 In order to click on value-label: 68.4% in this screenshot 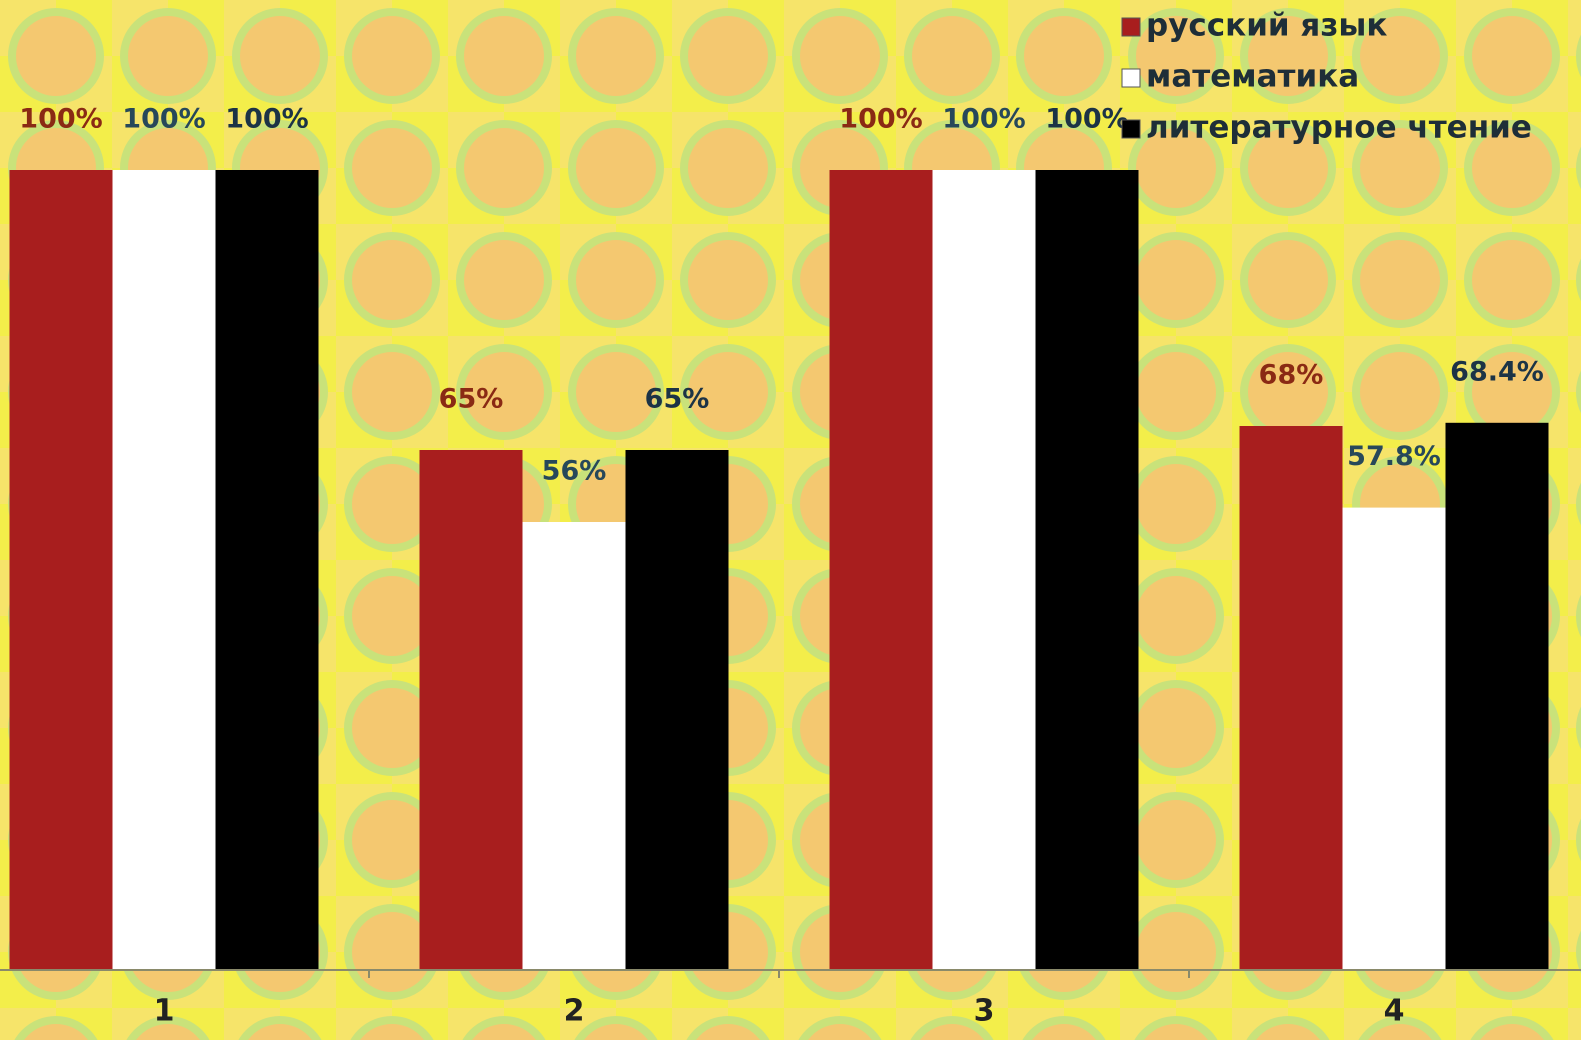, I will do `click(1497, 371)`.